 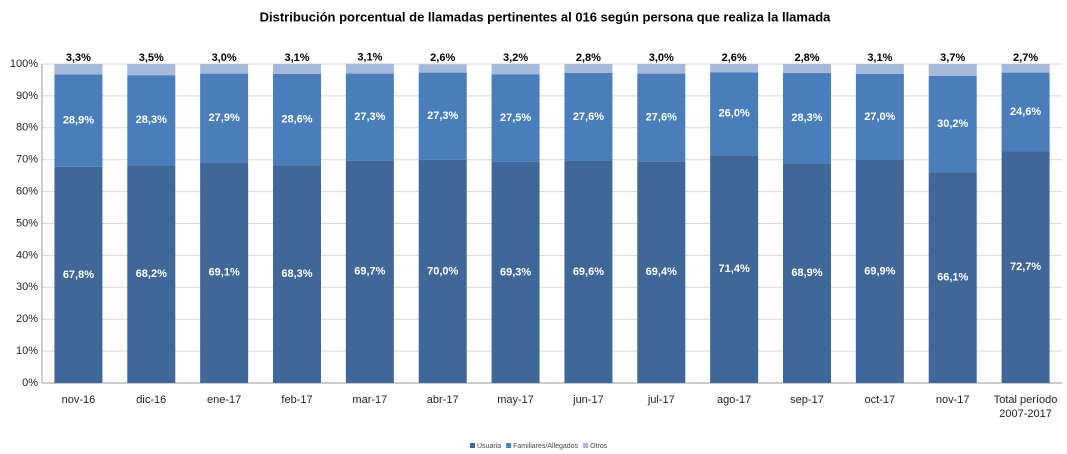 I want to click on data-label: 3,7%, so click(x=952, y=58).